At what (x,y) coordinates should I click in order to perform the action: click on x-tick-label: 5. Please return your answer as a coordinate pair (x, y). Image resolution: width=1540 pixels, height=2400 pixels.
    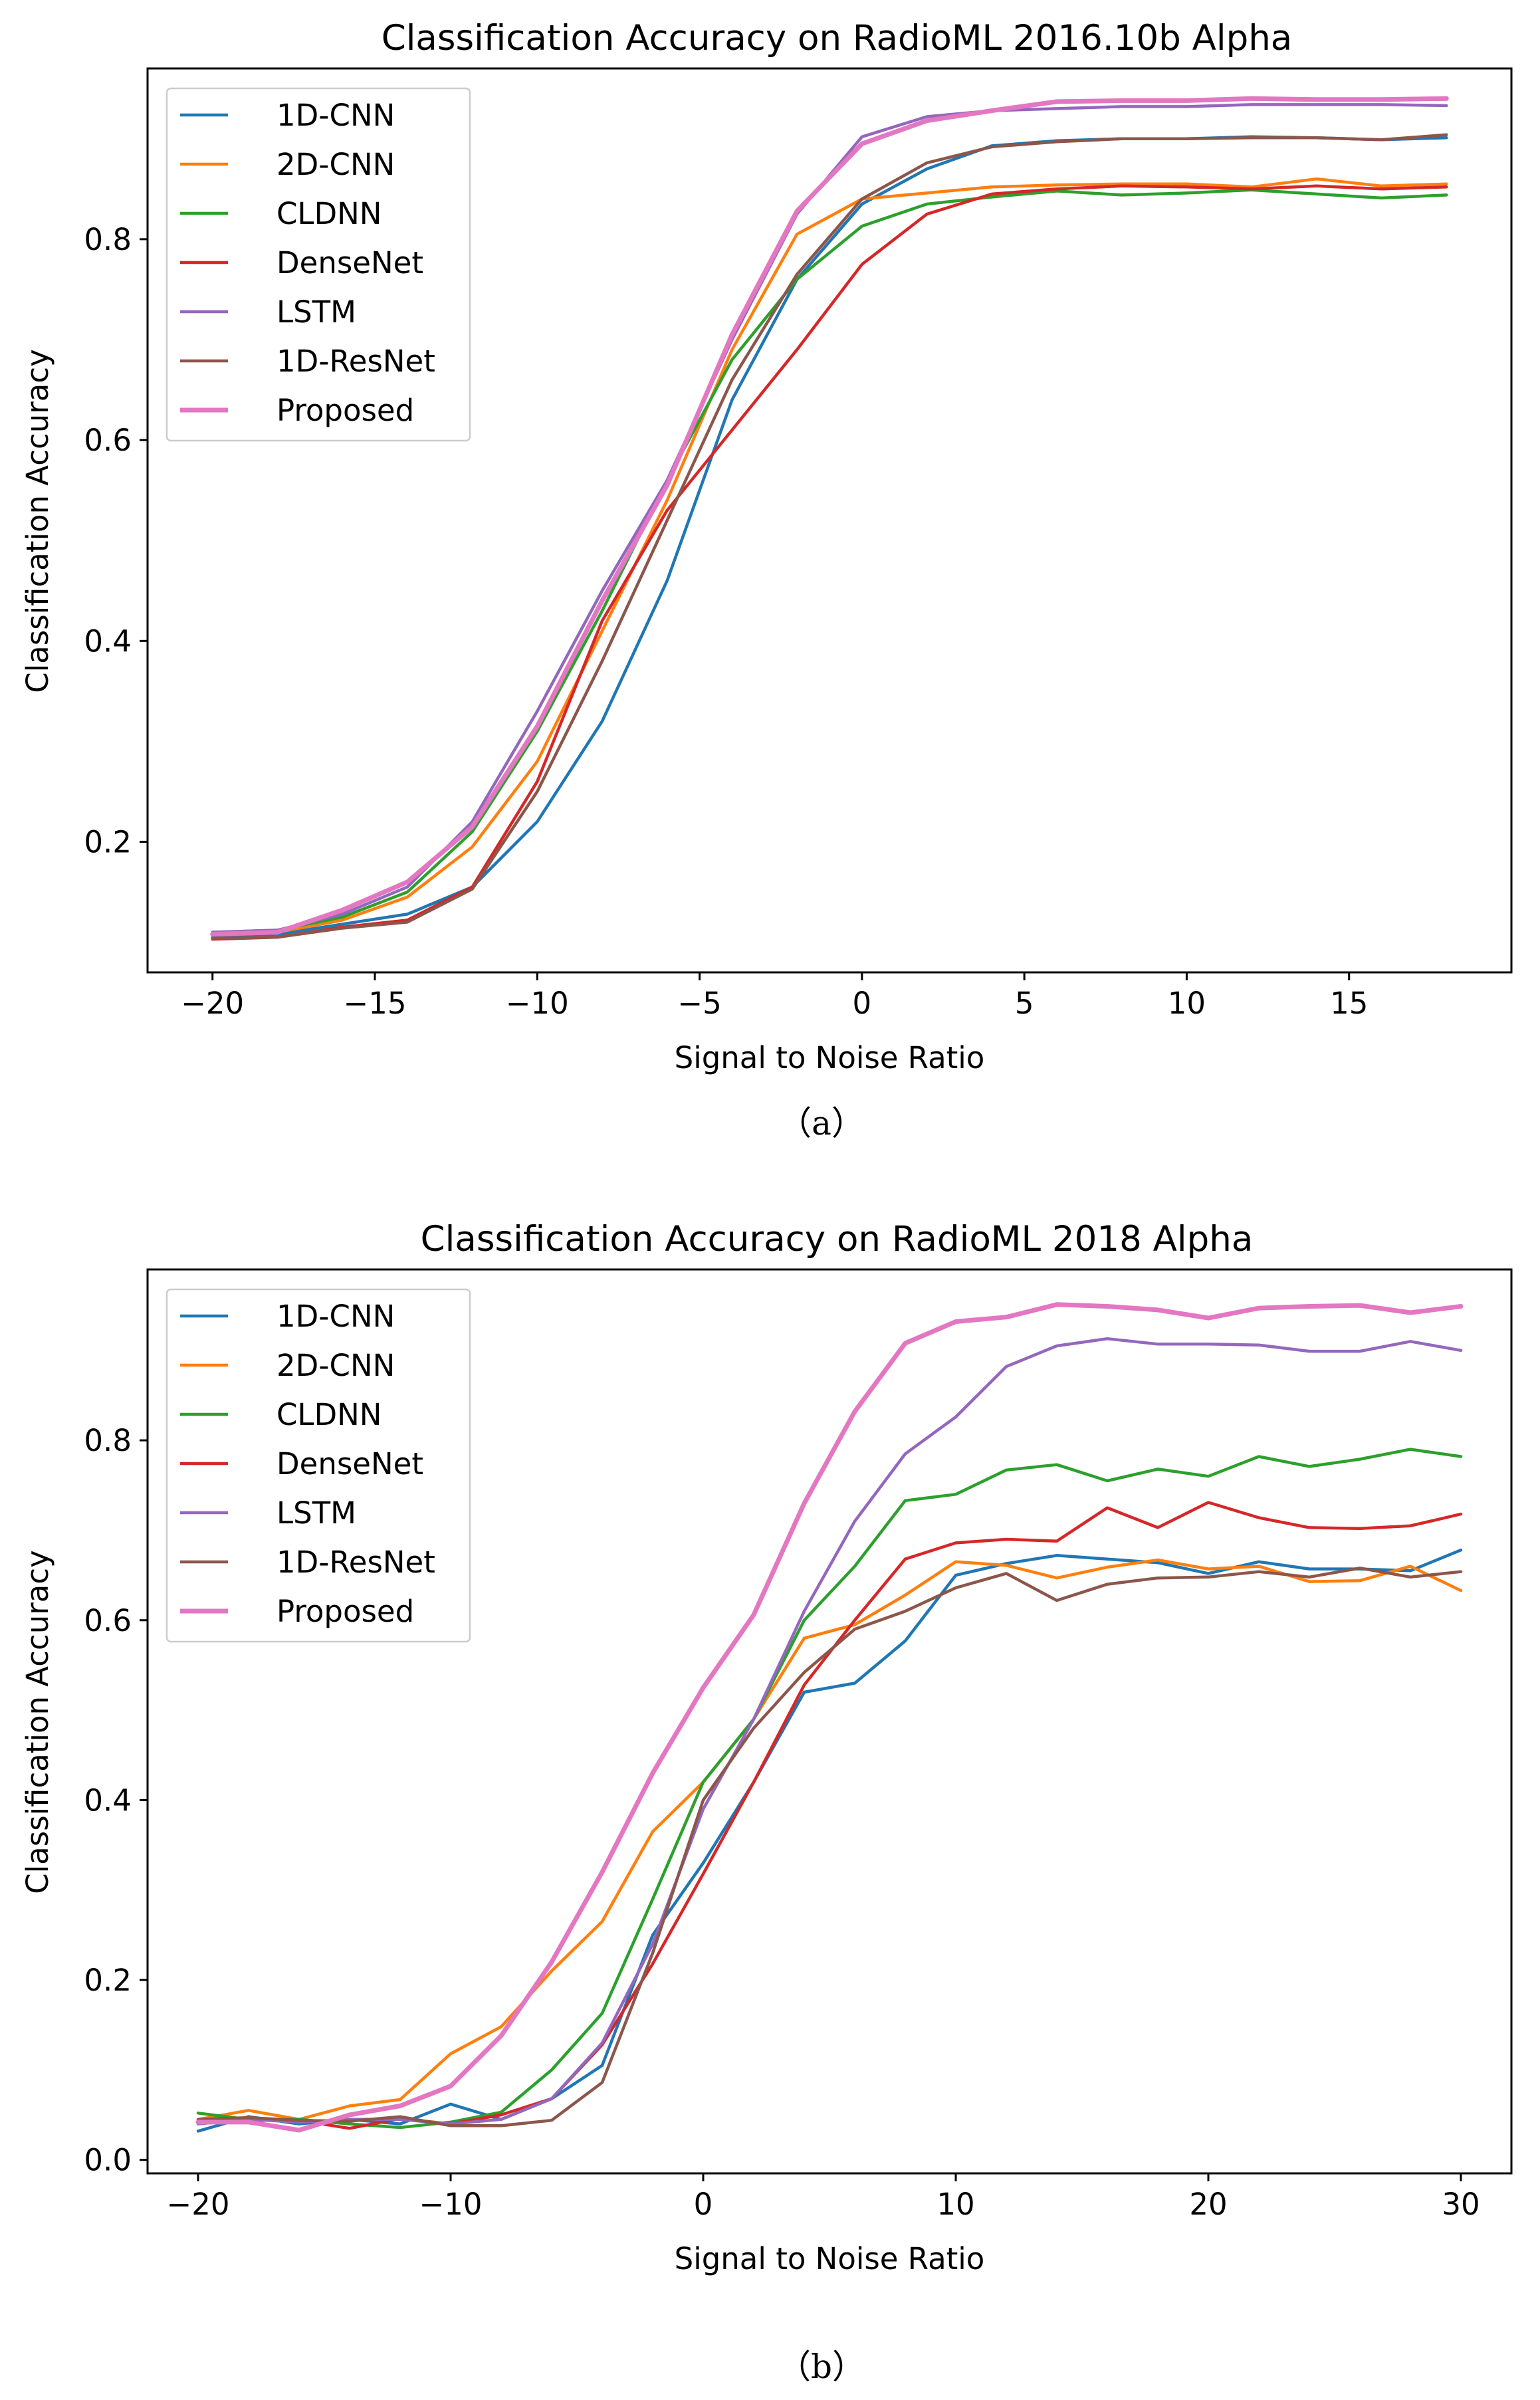
    Looking at the image, I should click on (1025, 1003).